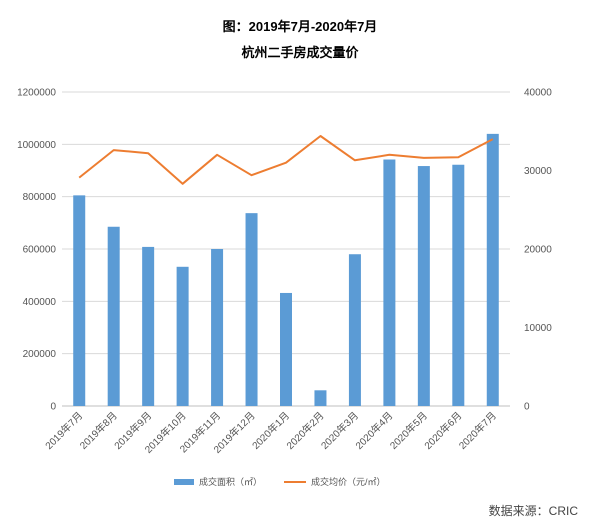 This screenshot has width=600, height=526. I want to click on y-right-tick-label: 40000, so click(538, 93).